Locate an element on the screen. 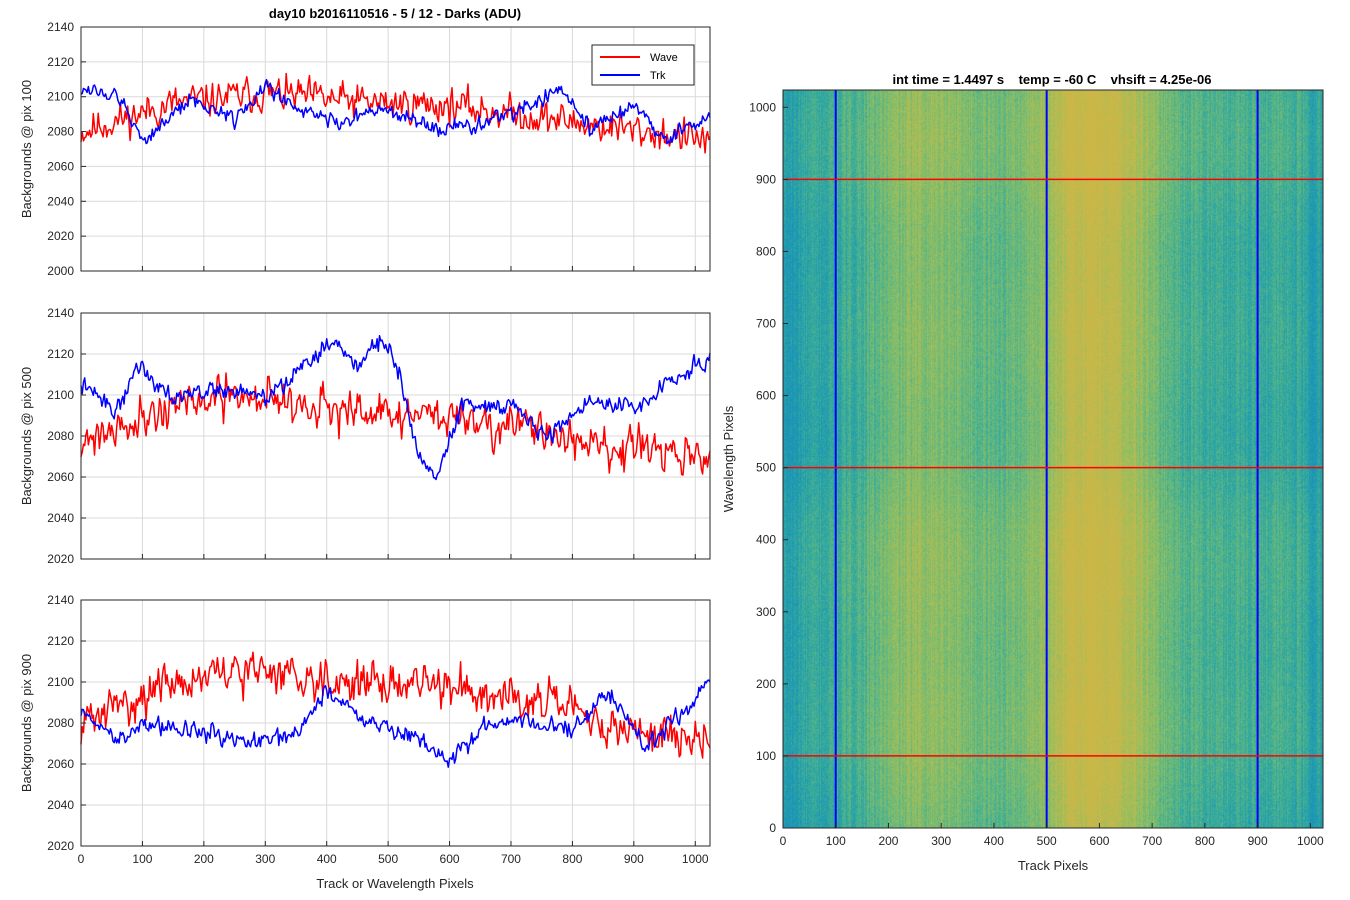 This screenshot has height=900, width=1350. heatmap-x-tick-label: 0 is located at coordinates (783, 841).